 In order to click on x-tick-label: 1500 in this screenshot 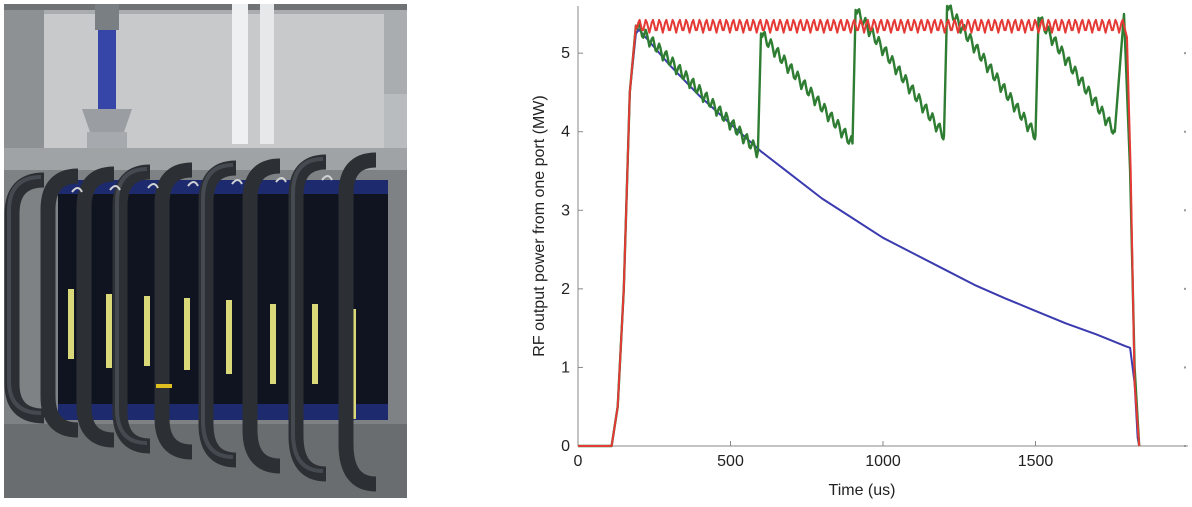, I will do `click(1036, 461)`.